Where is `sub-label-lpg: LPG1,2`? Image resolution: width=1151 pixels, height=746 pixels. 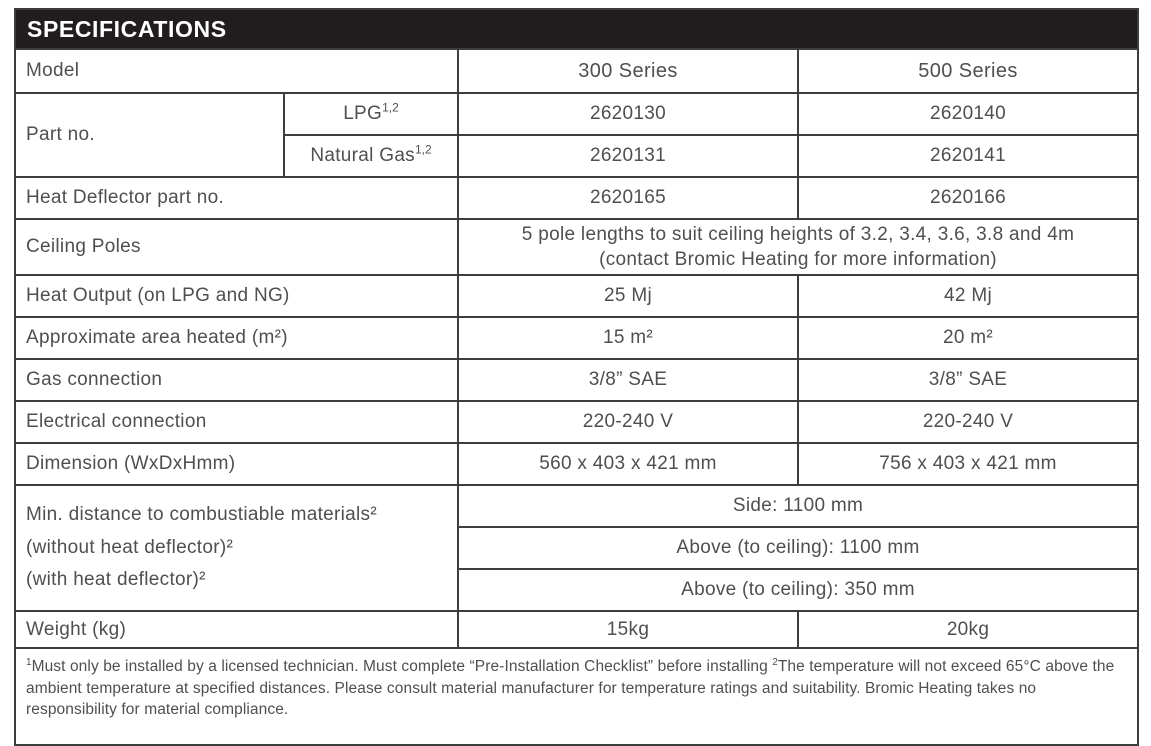
sub-label-lpg: LPG1,2 is located at coordinates (371, 114).